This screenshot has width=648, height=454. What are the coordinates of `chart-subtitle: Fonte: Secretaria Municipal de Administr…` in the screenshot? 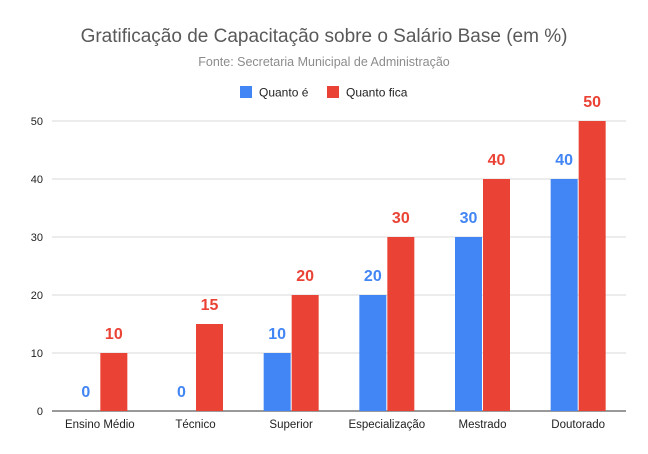 It's located at (324, 62).